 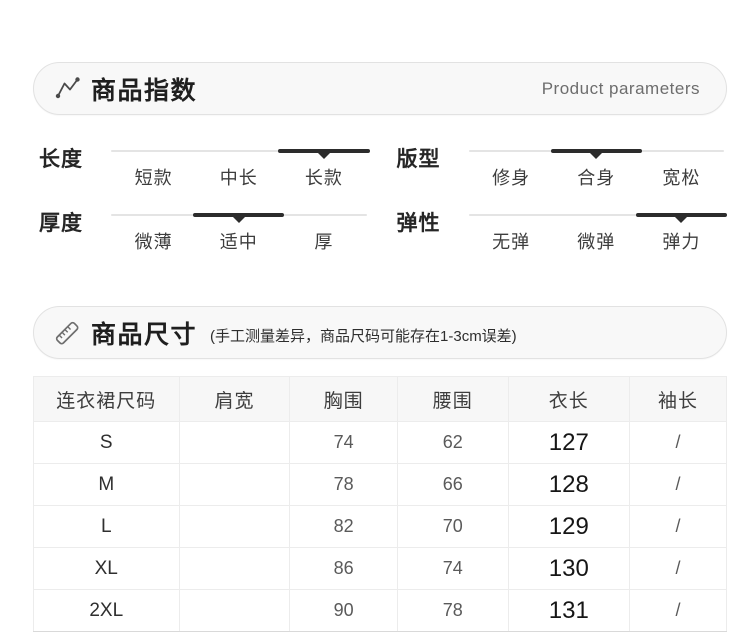 I want to click on cell-bust: 86, so click(x=343, y=568).